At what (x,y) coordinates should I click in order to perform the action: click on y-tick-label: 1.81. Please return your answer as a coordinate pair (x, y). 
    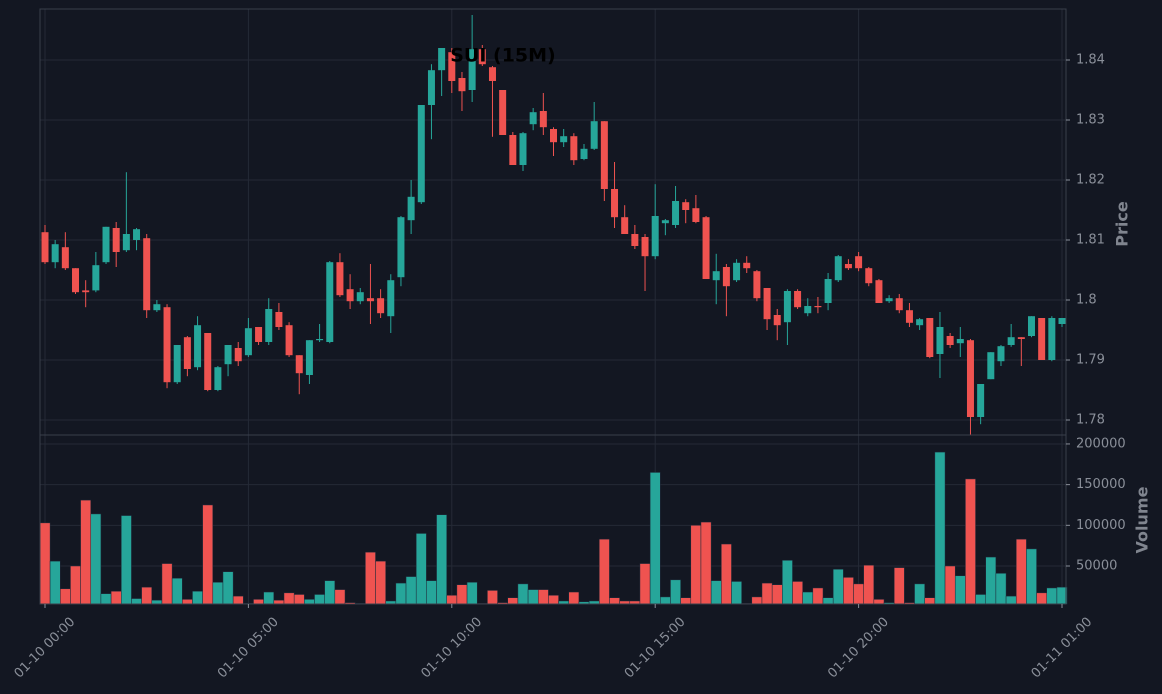
    Looking at the image, I should click on (1090, 240).